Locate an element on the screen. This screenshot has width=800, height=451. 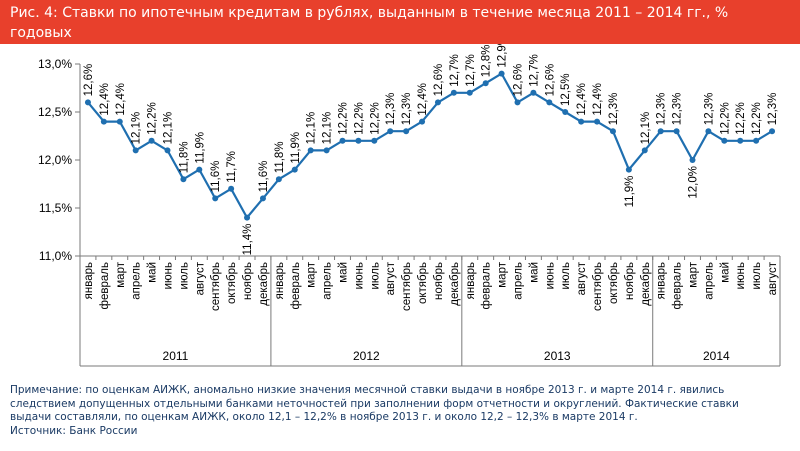
data-label: 11,8% is located at coordinates (280, 157).